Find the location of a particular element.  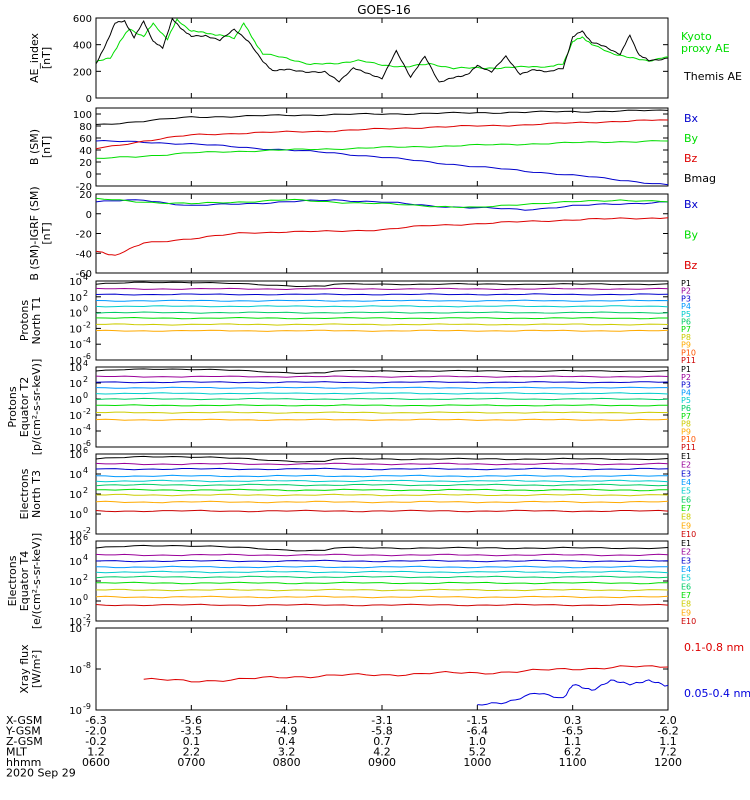

axis-row-value: 0800 is located at coordinates (287, 762).